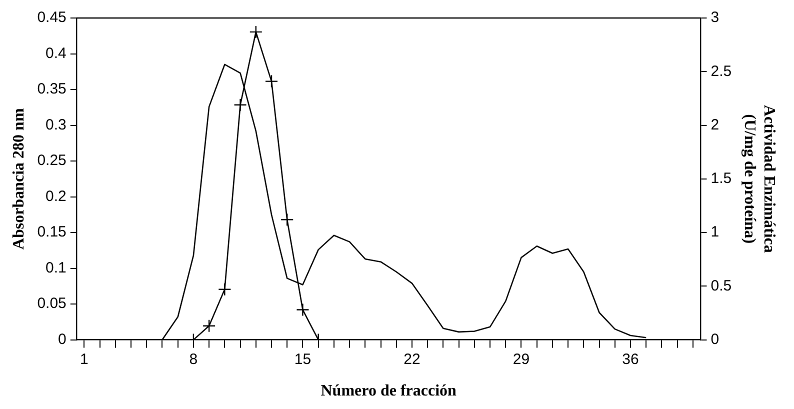 The width and height of the screenshot is (794, 409). Describe the element at coordinates (51, 17) in the screenshot. I see `y-tick-label: 0.45` at that location.